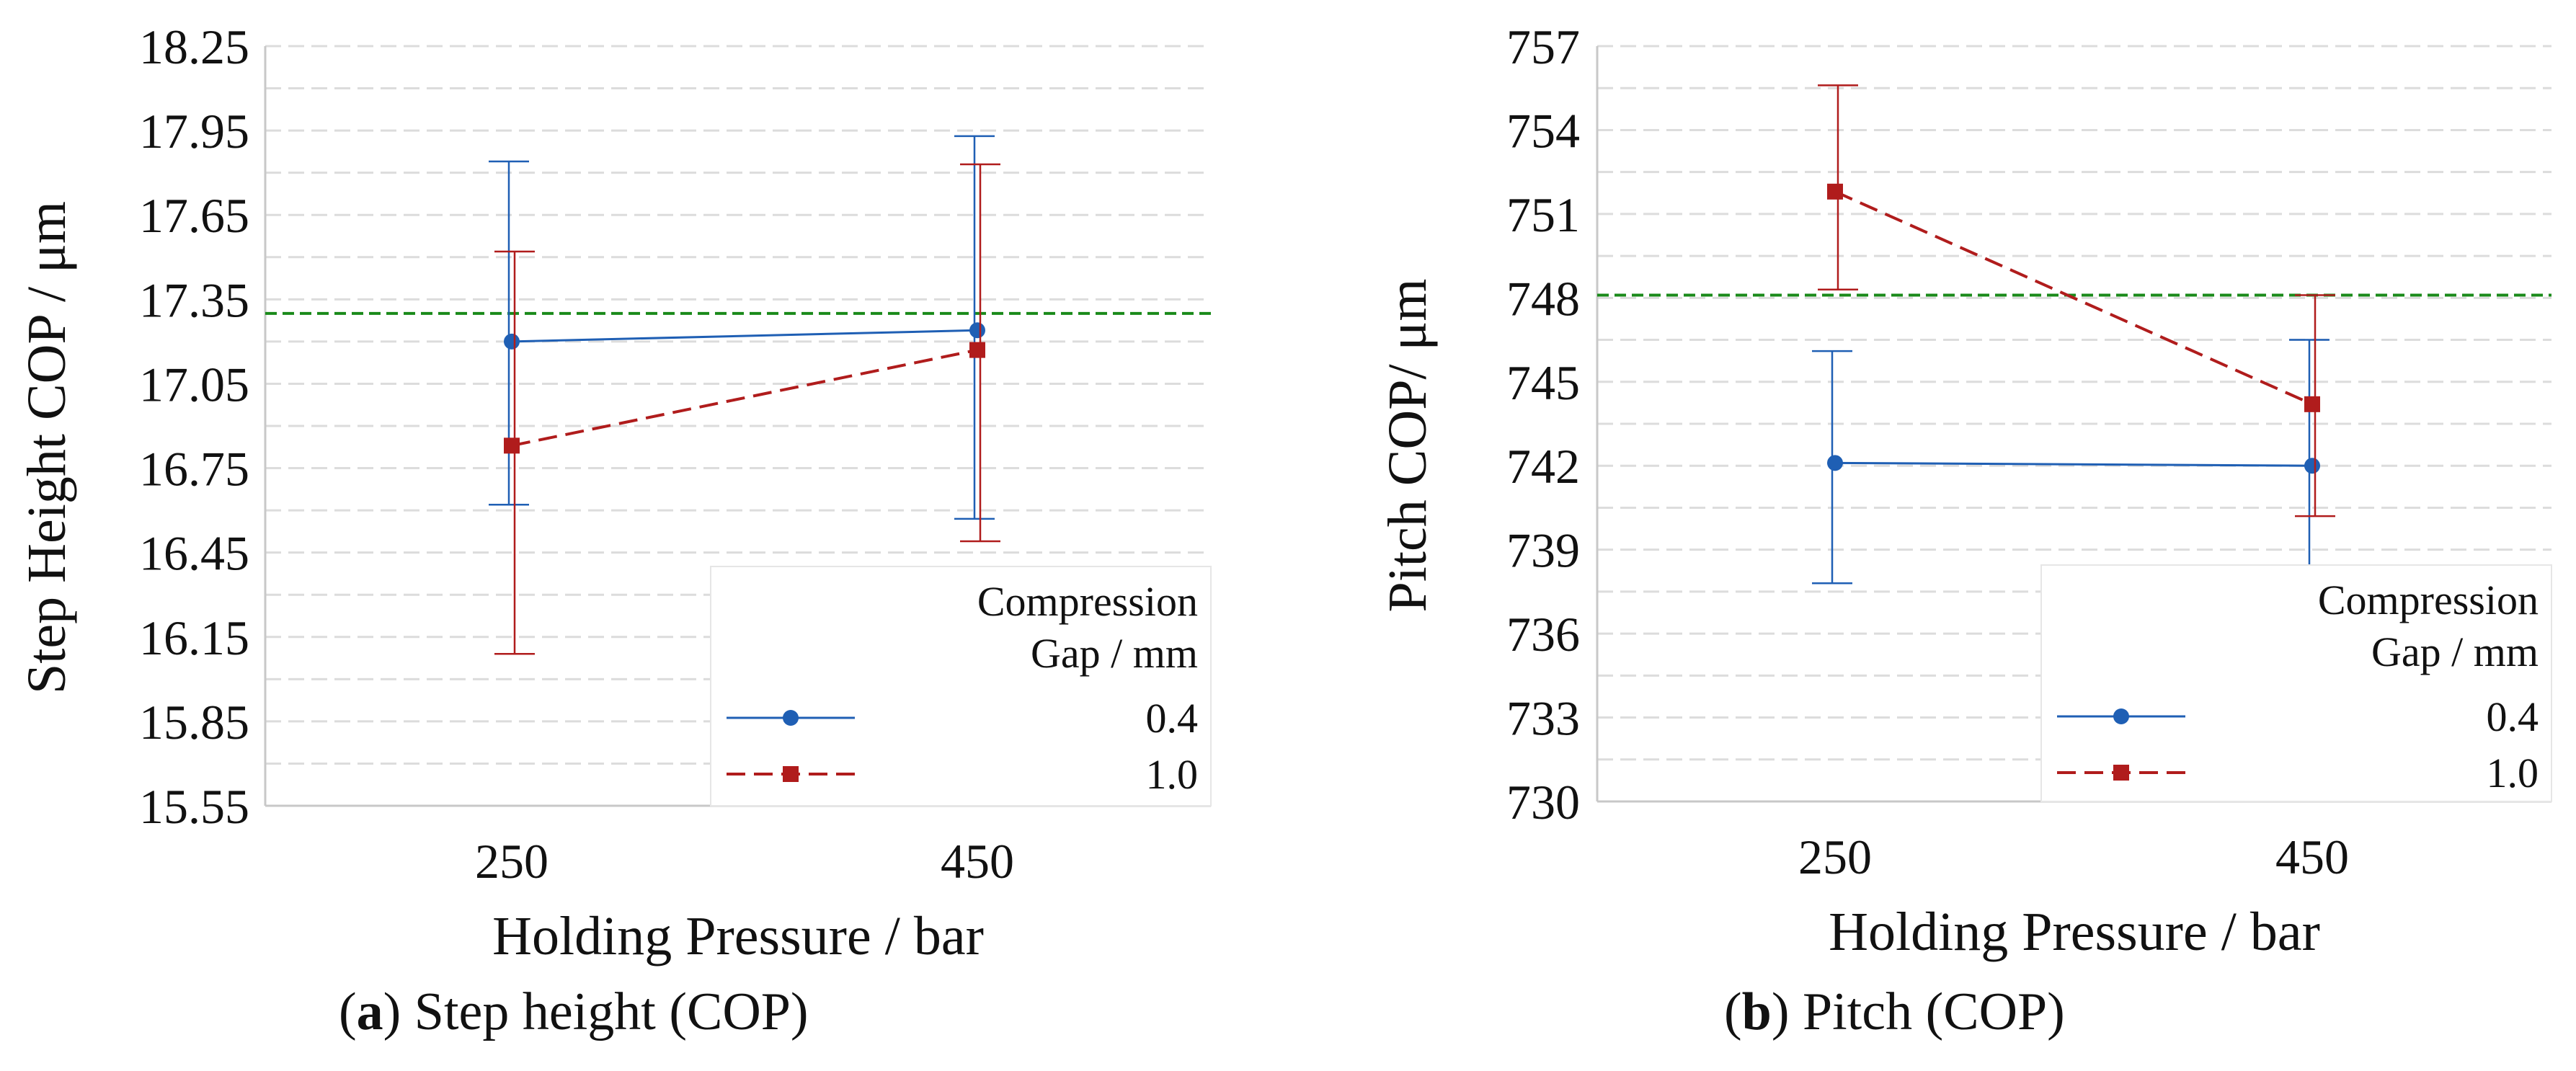  I want to click on y-tick-label: 754, so click(1543, 130).